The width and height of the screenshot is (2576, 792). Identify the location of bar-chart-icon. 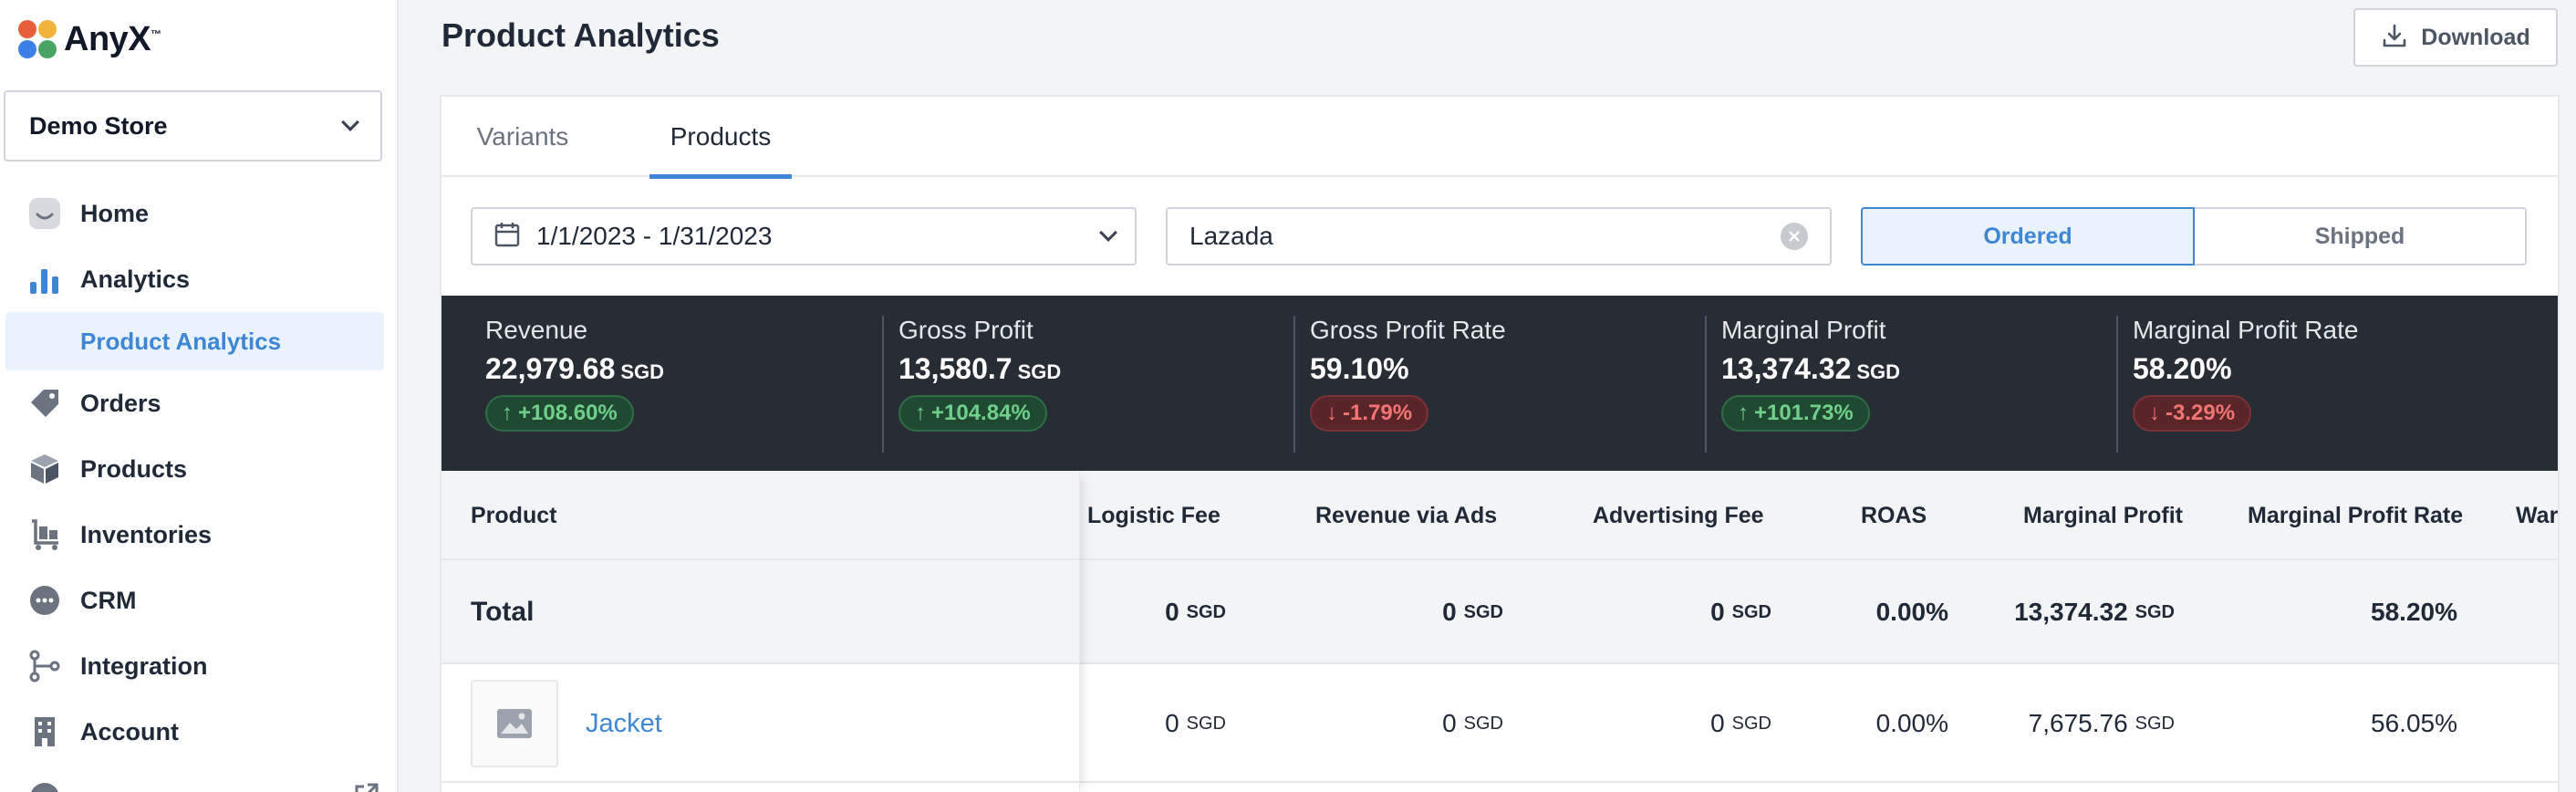
(44, 280).